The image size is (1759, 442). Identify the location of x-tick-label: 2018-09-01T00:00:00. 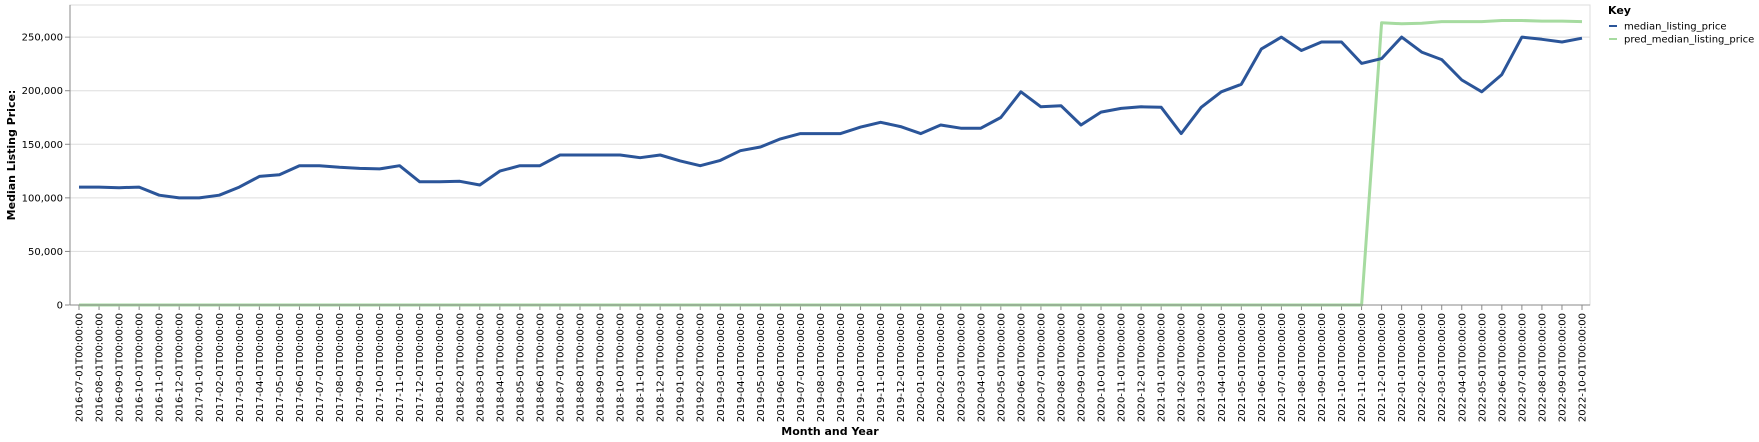
(601, 367).